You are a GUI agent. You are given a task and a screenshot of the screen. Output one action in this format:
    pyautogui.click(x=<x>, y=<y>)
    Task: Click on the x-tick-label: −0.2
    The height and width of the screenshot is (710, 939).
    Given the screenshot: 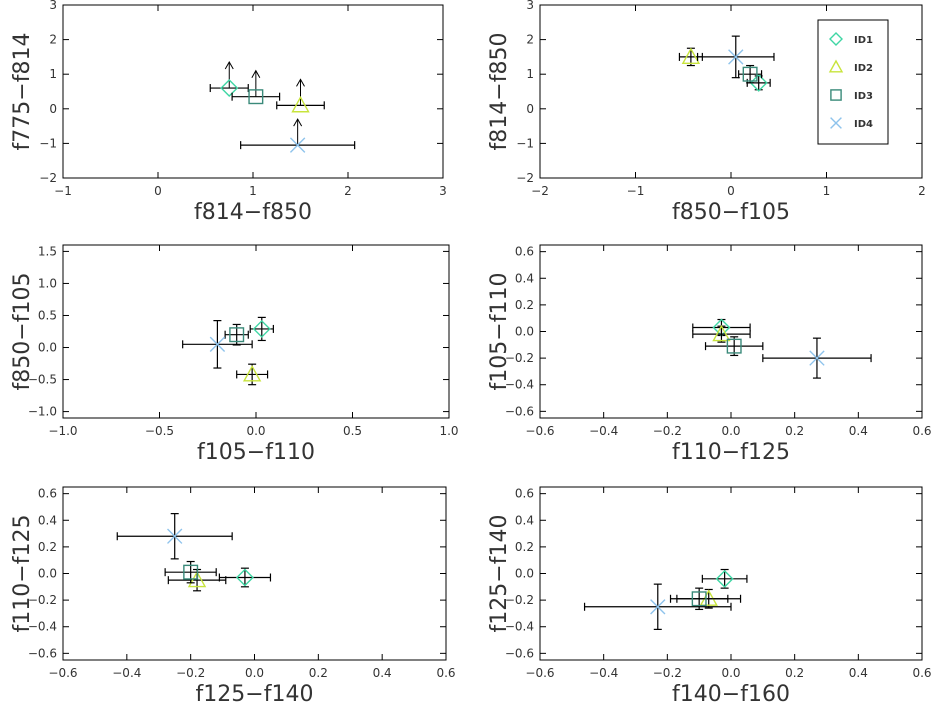 What is the action you would take?
    pyautogui.click(x=667, y=431)
    